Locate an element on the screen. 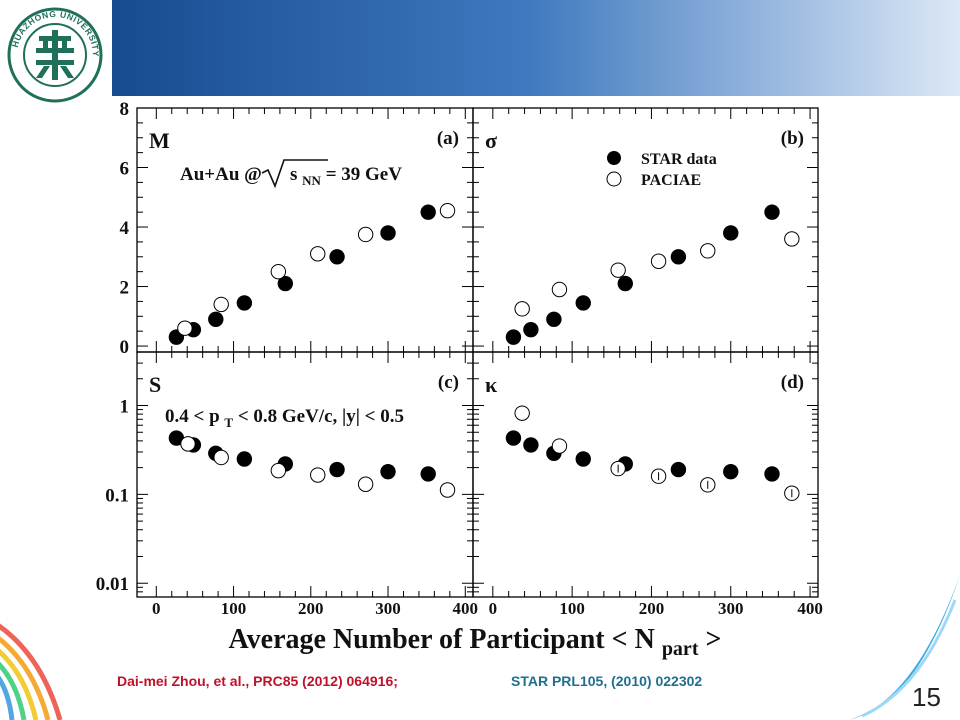 The width and height of the screenshot is (960, 720). reference-star: STAR PRL105, (2010) 022302 is located at coordinates (607, 681).